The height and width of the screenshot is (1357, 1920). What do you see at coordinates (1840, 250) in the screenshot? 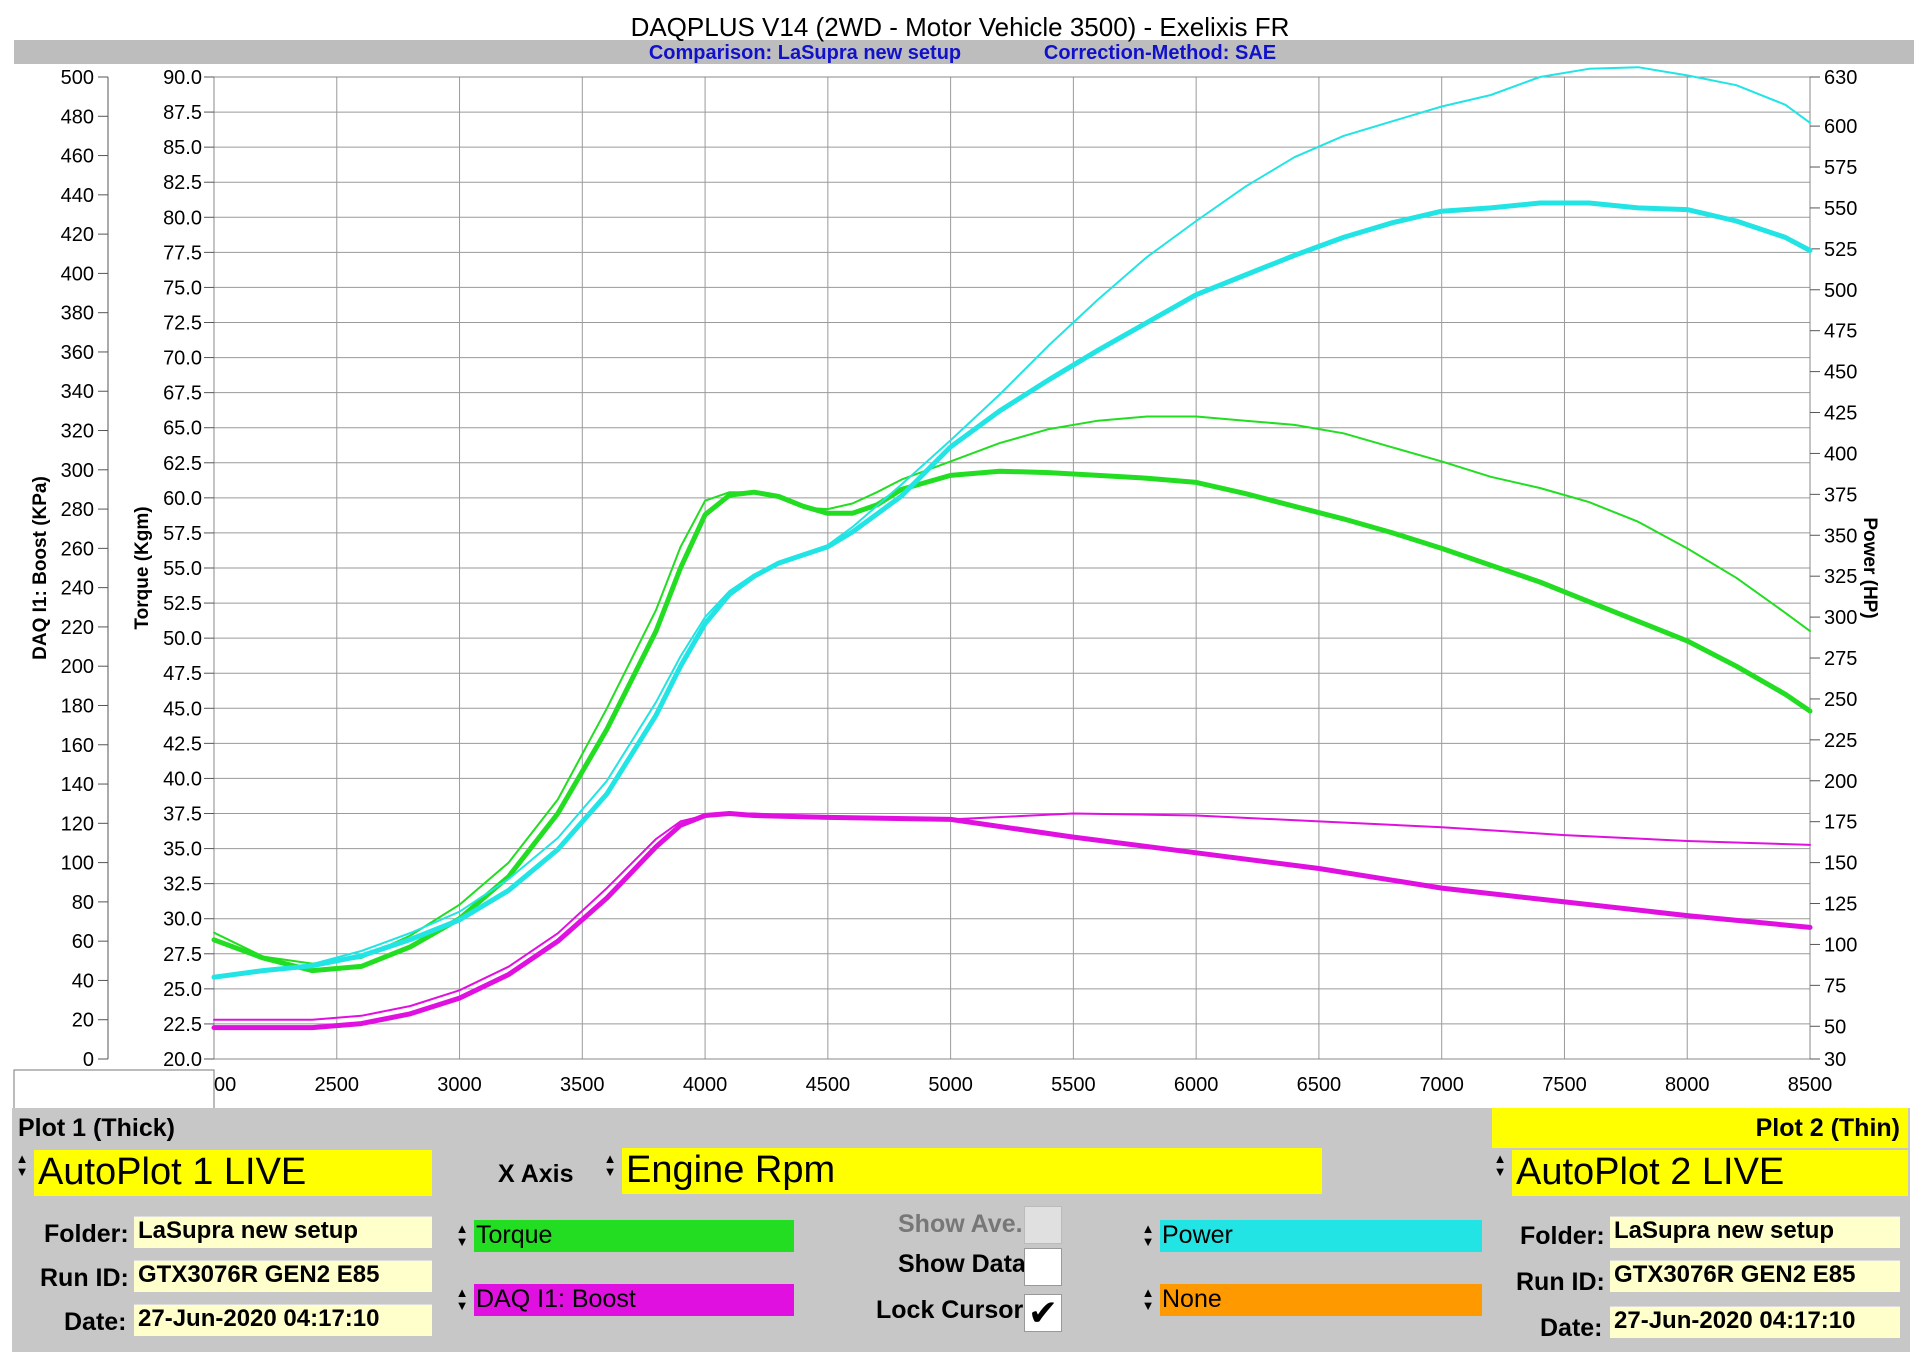
I see `power-tick-label: 525` at bounding box center [1840, 250].